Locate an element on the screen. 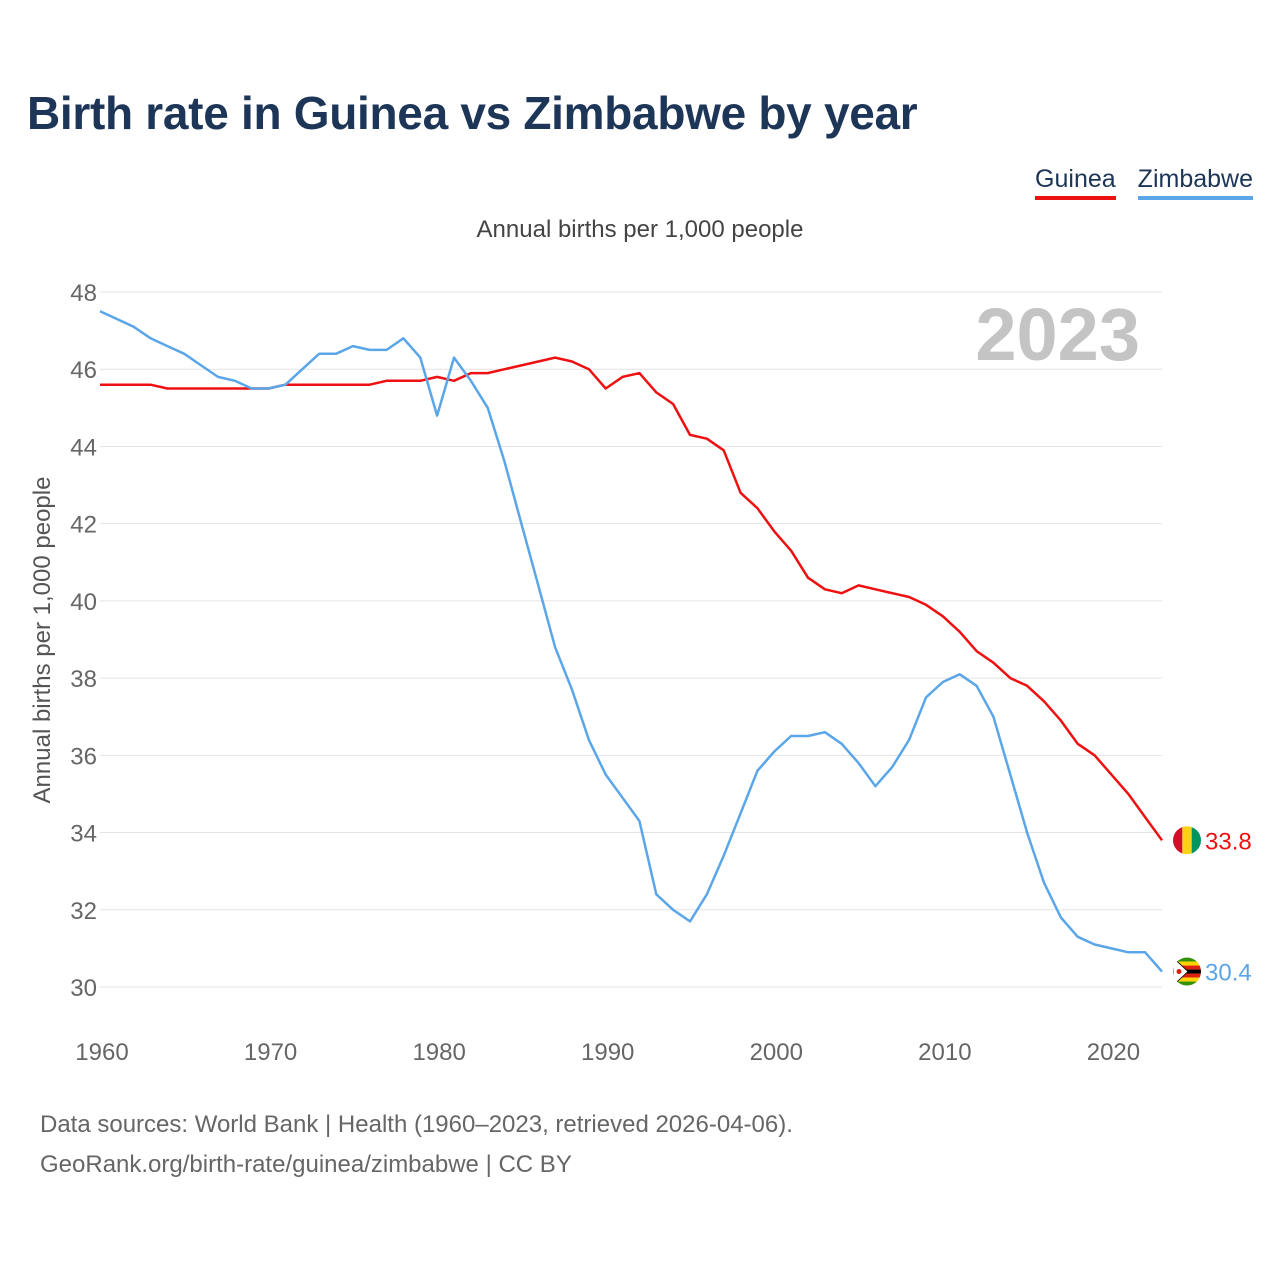 This screenshot has width=1280, height=1280. legend: Guinea Zimbabwe is located at coordinates (1144, 182).